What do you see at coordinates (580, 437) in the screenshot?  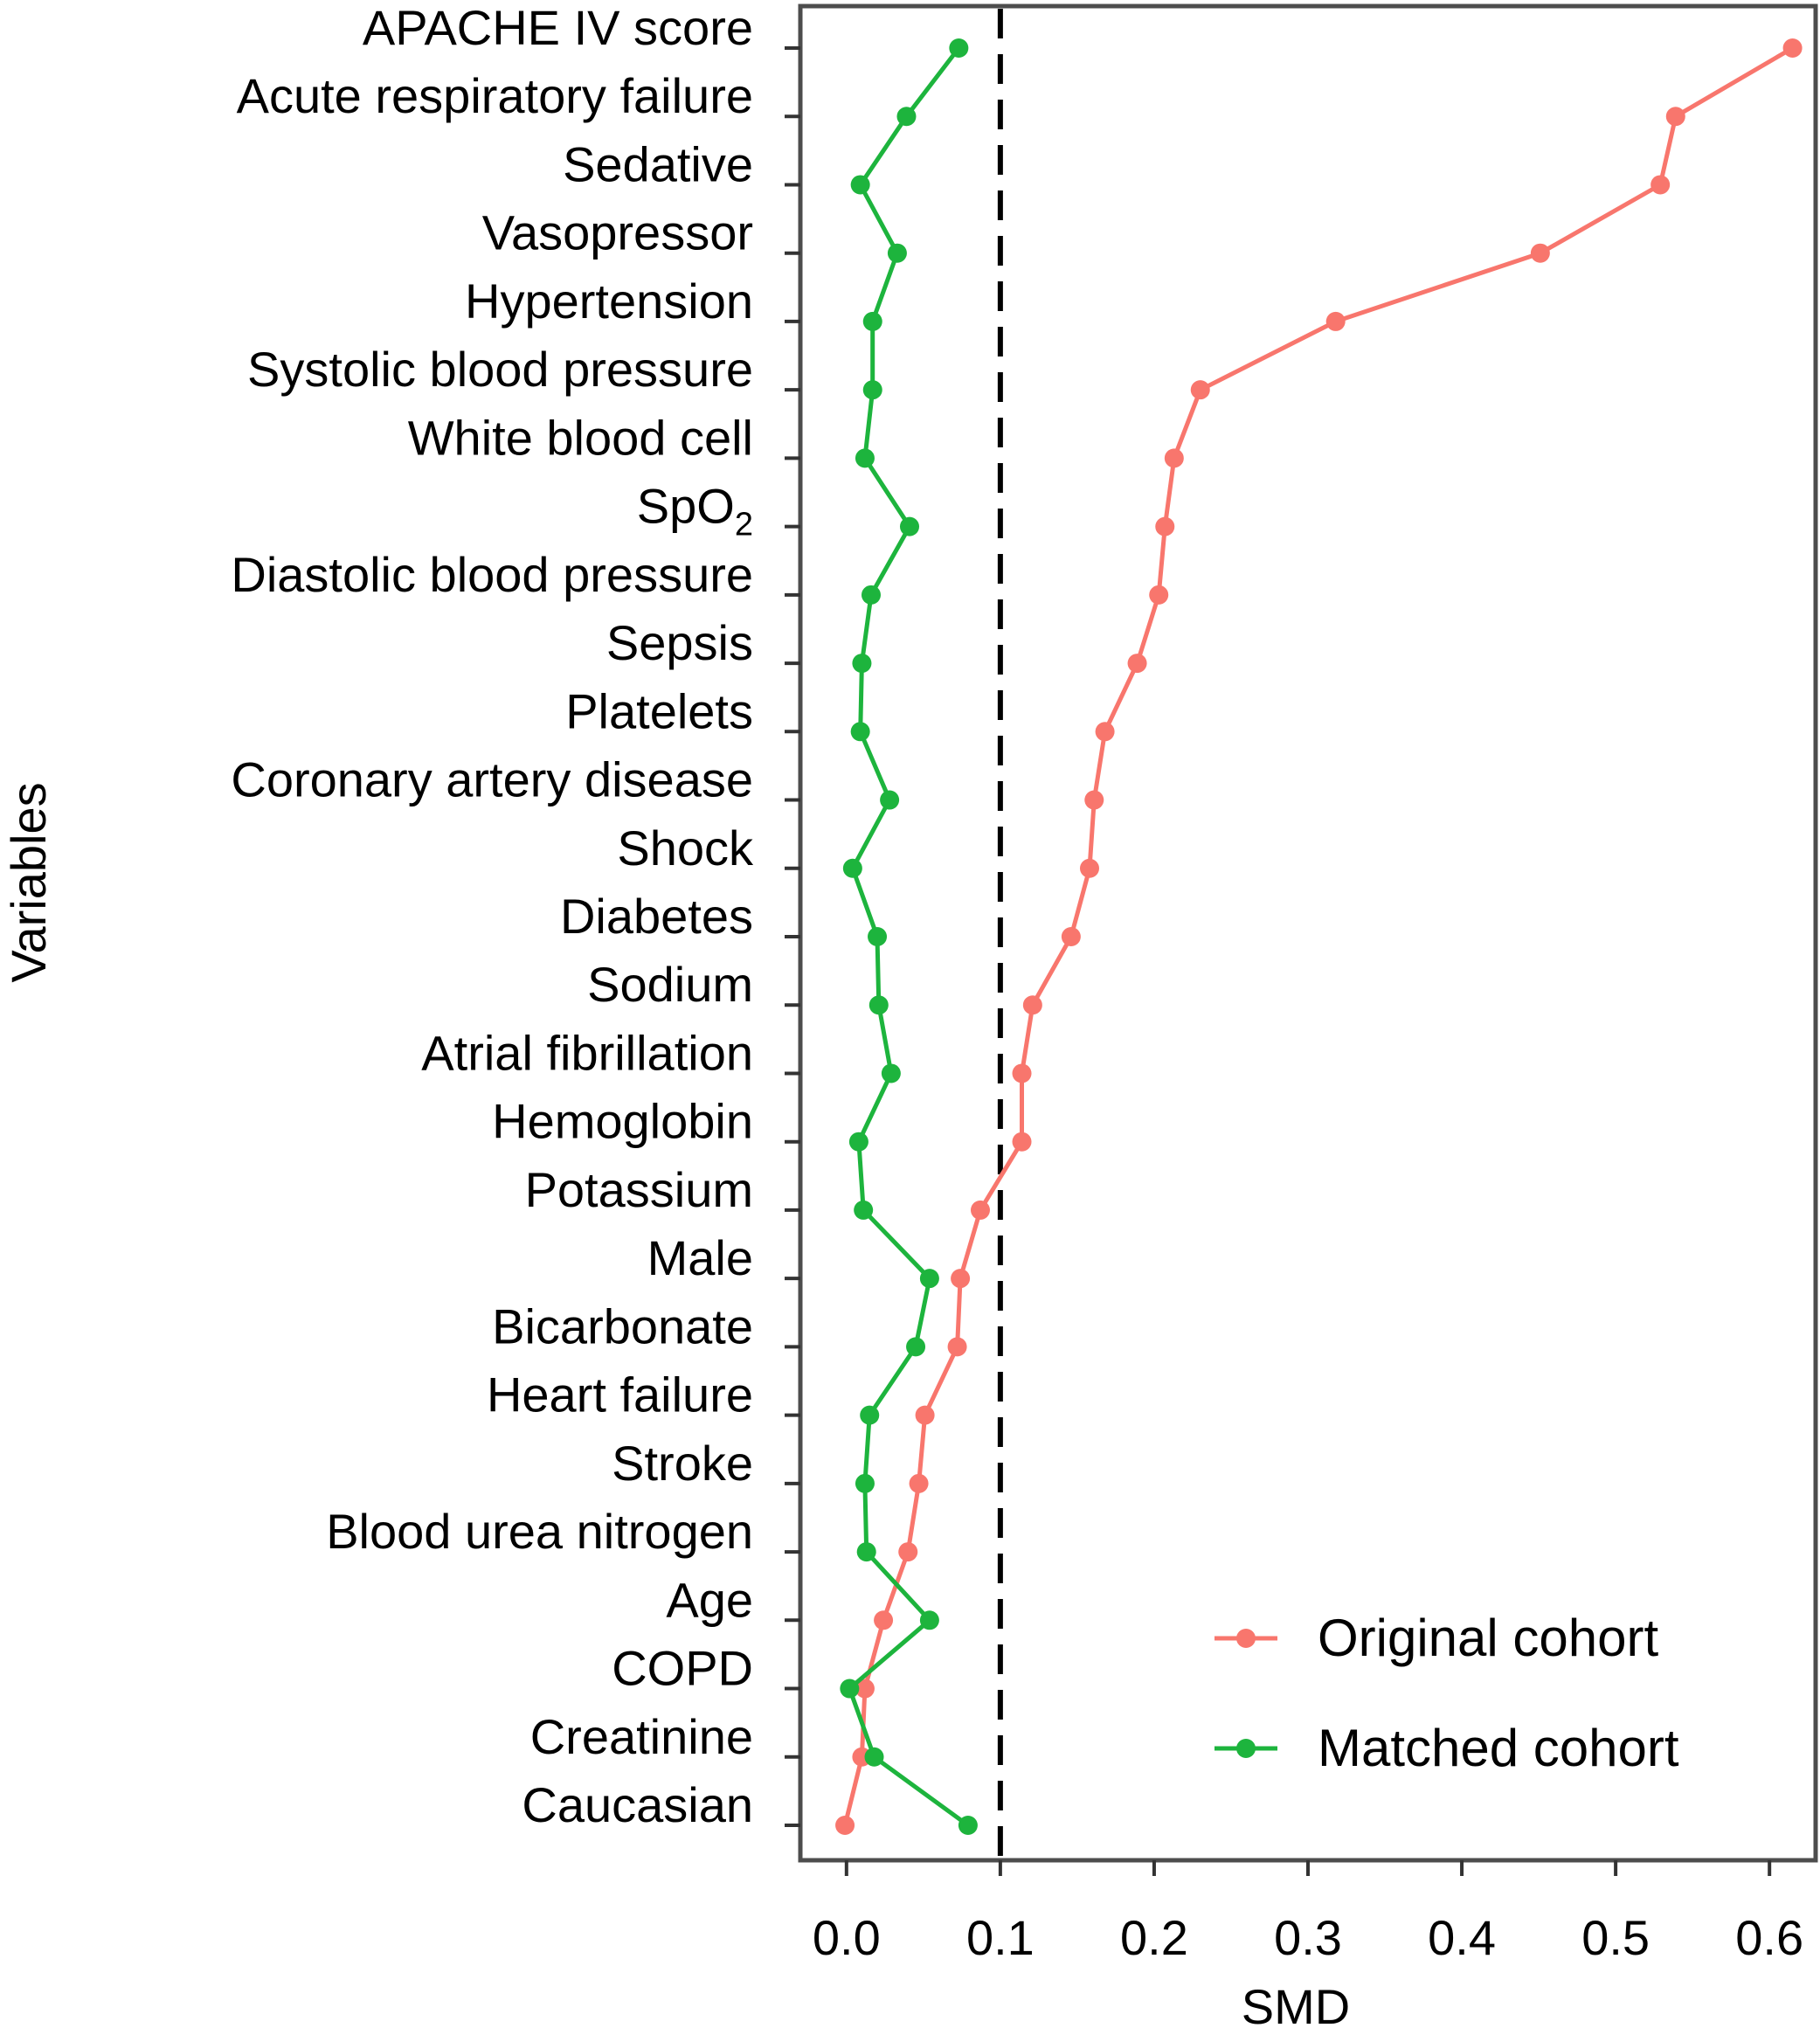 I see `y-tick-label: White blood cell` at bounding box center [580, 437].